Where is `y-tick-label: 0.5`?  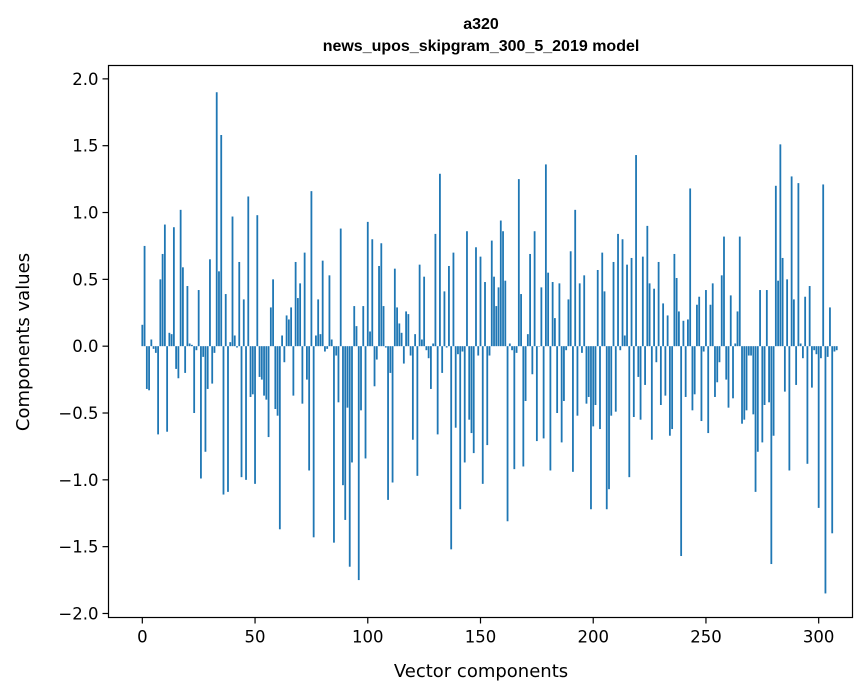 y-tick-label: 0.5 is located at coordinates (85, 279).